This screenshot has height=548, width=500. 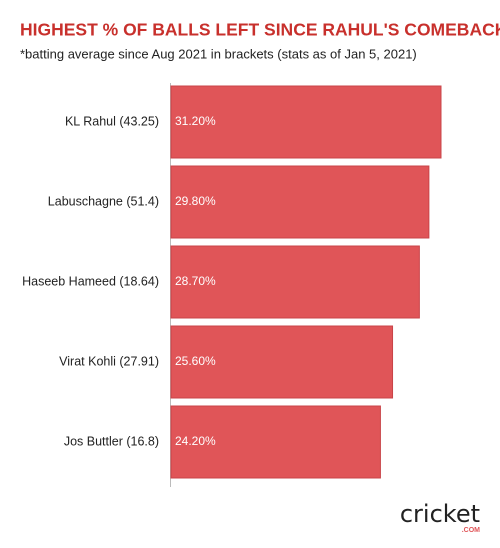 I want to click on y-tick-label: Haseeb Hameed (18.64), so click(x=90, y=281).